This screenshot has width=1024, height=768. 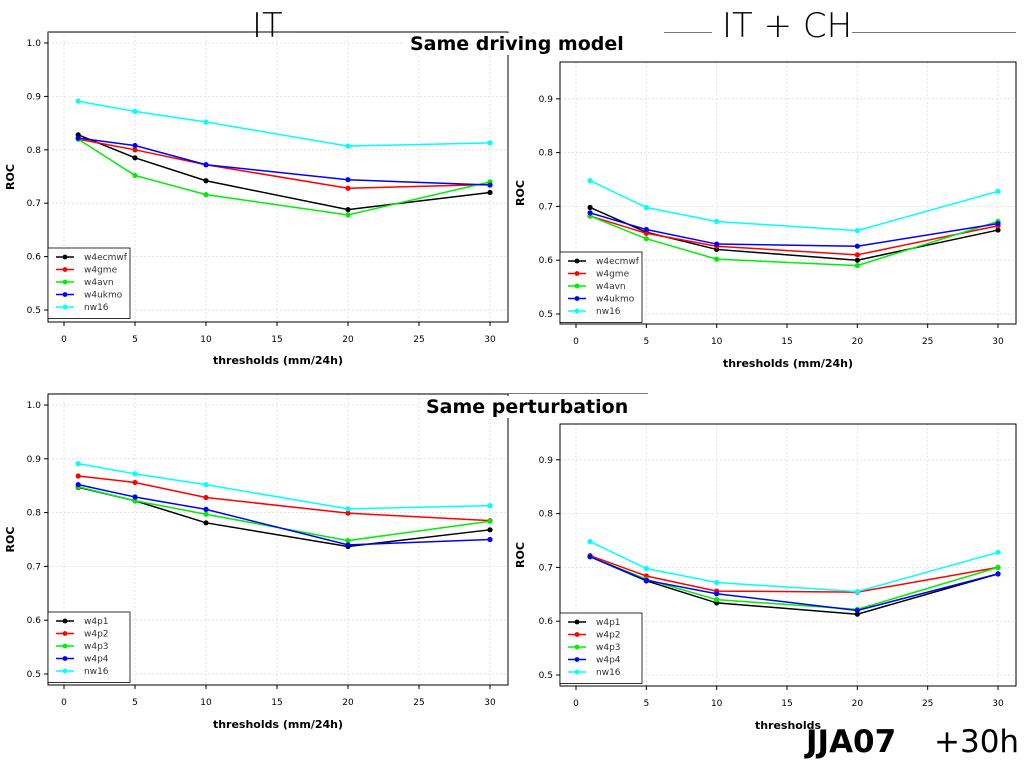 I want to click on lead-time-label: +30h, so click(x=977, y=742).